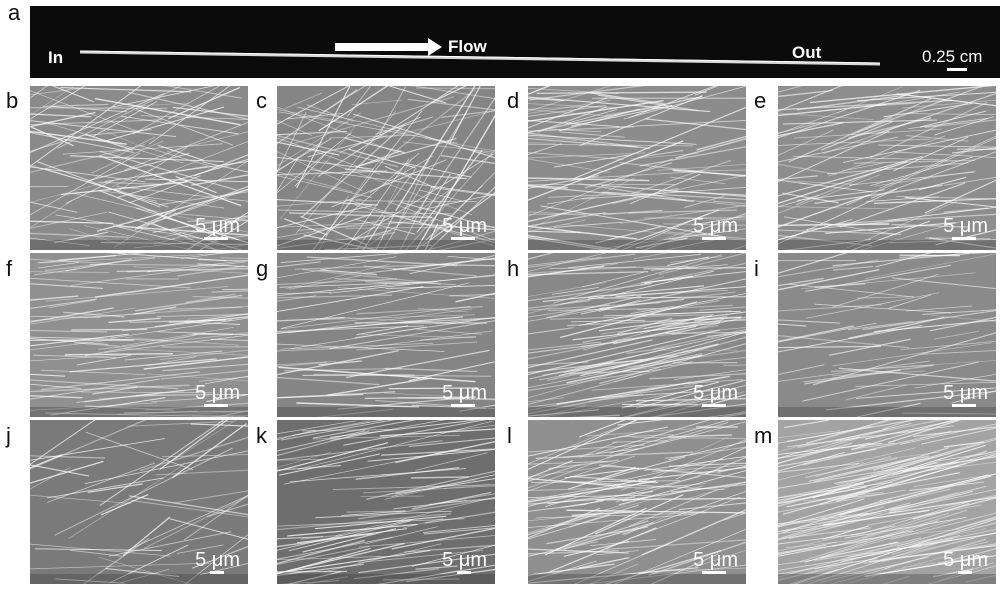 The image size is (1006, 593). I want to click on panel-label-g: g, so click(262, 268).